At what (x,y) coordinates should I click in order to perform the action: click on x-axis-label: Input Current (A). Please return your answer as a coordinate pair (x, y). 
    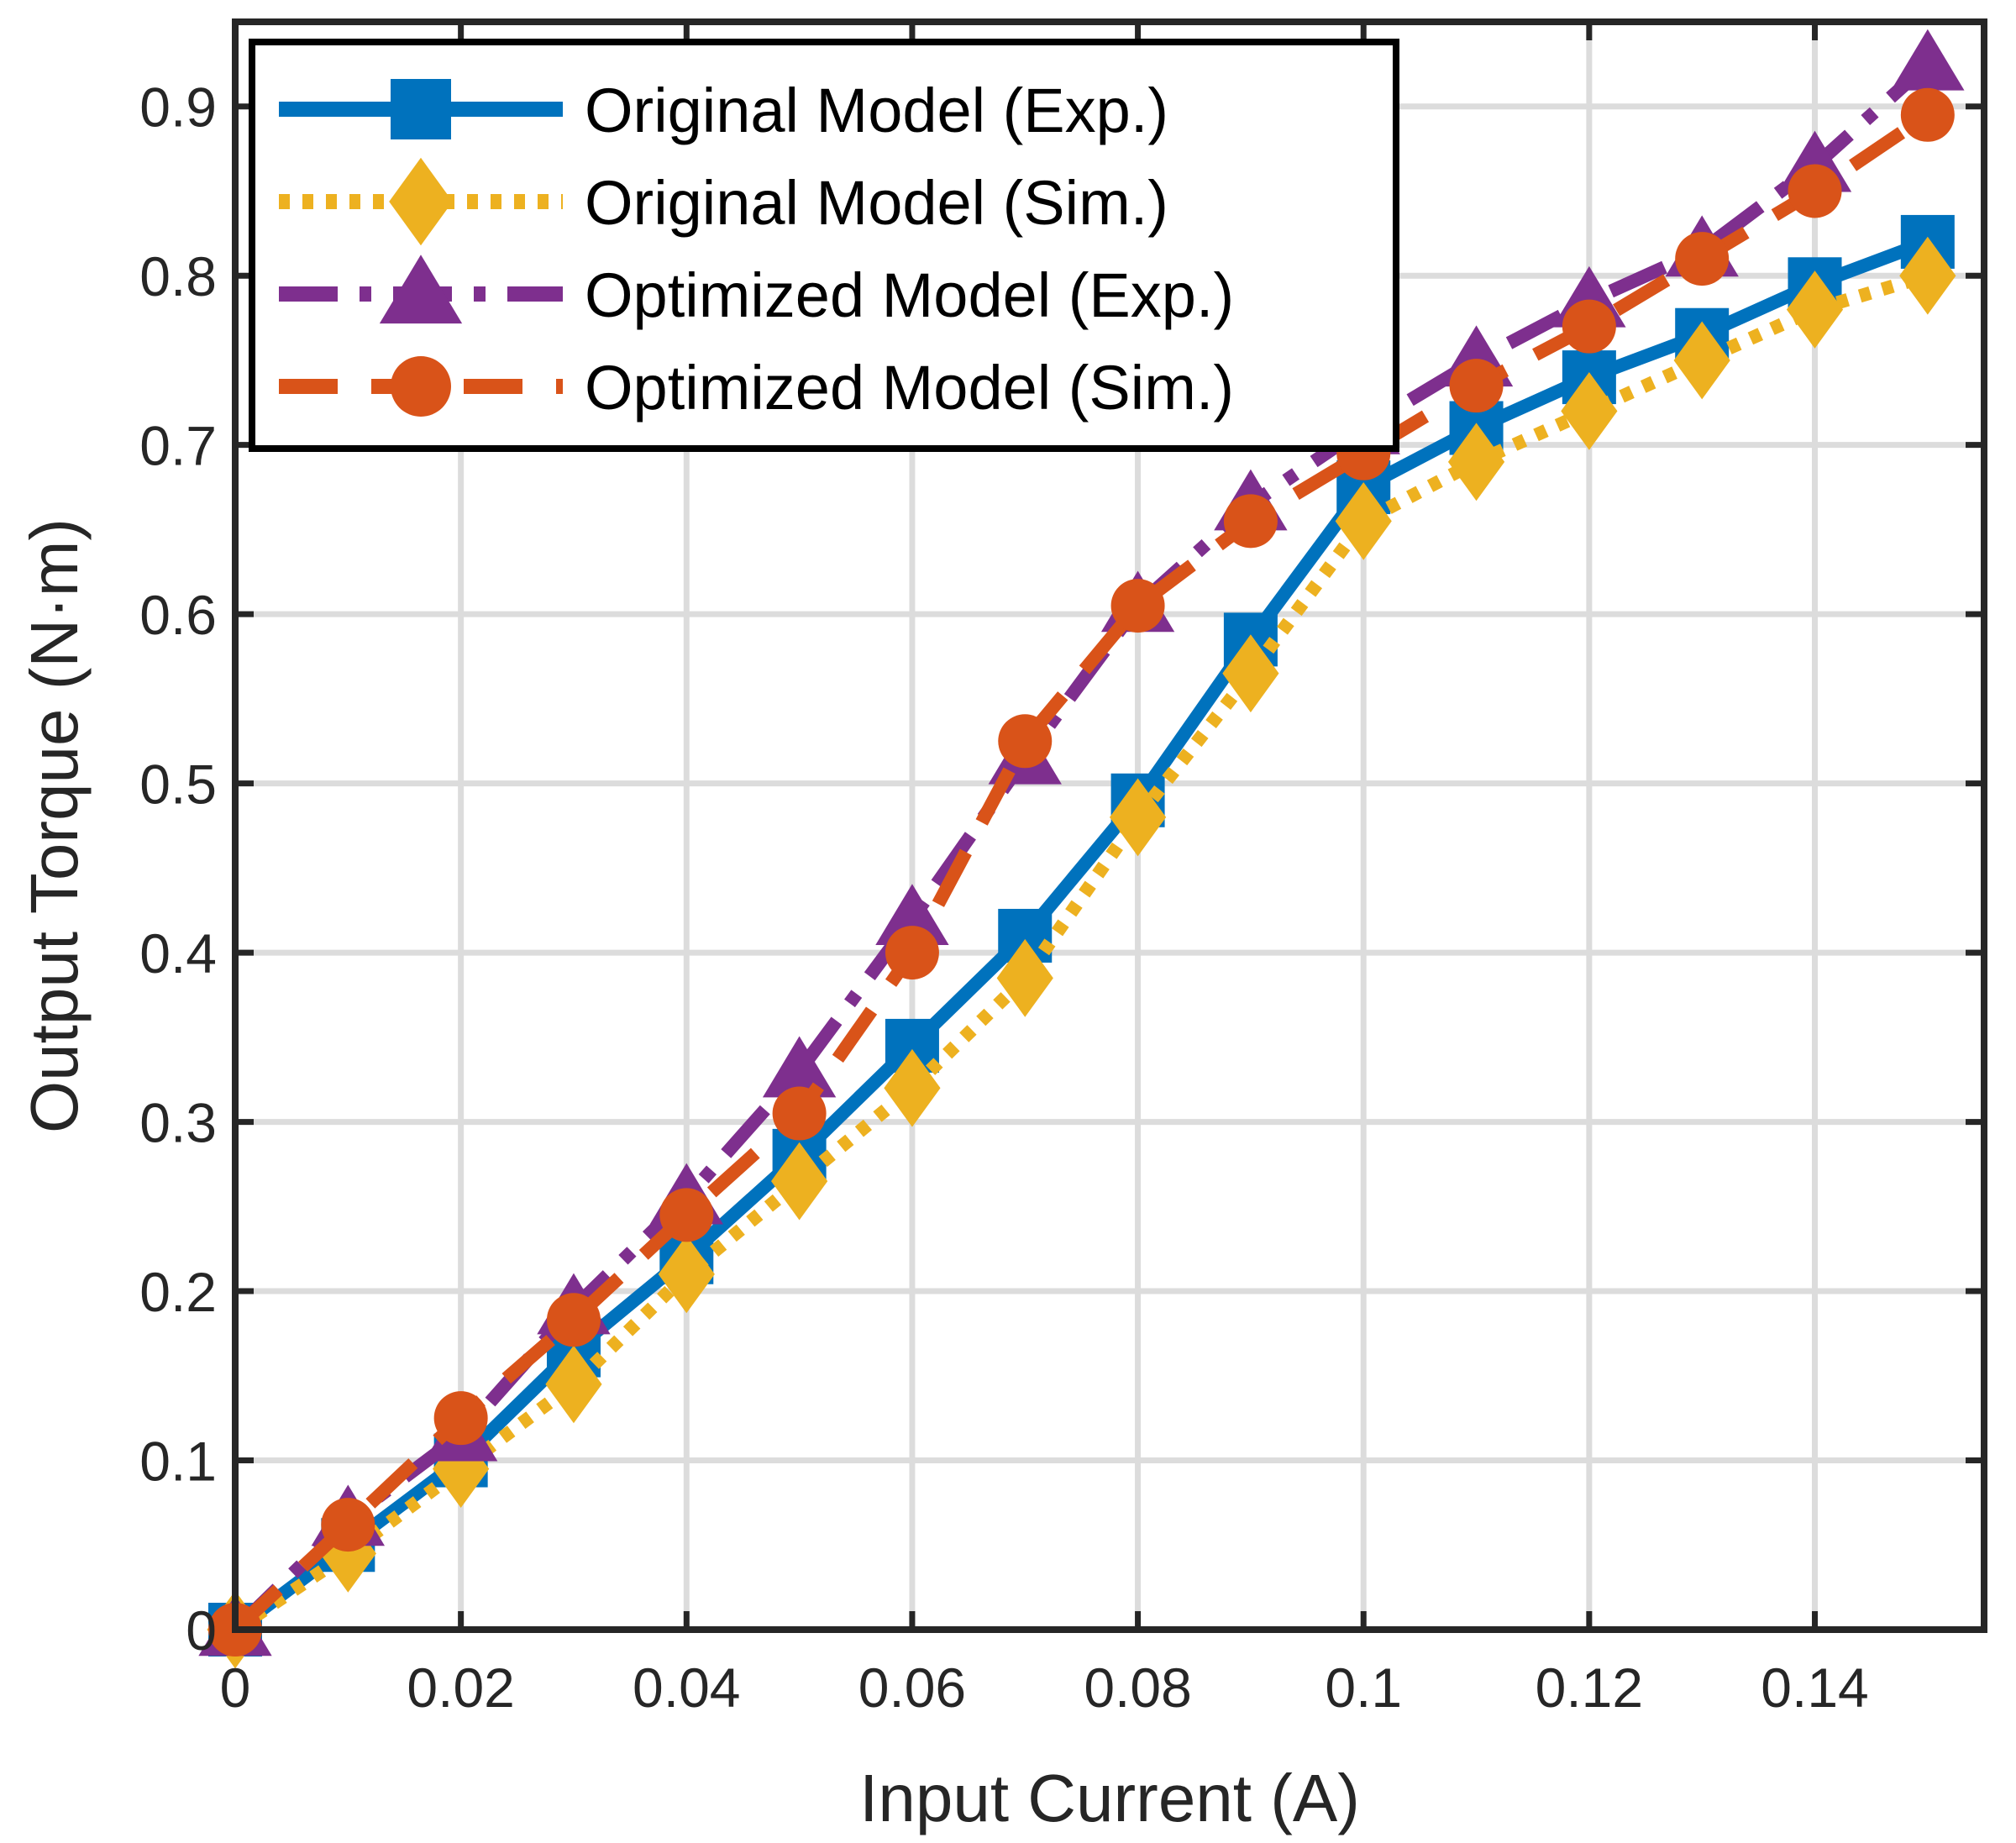
    Looking at the image, I should click on (1109, 1798).